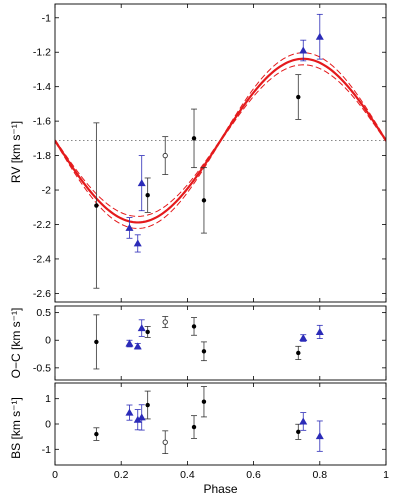  What do you see at coordinates (48, 341) in the screenshot?
I see `oc-ytick-label: 0` at bounding box center [48, 341].